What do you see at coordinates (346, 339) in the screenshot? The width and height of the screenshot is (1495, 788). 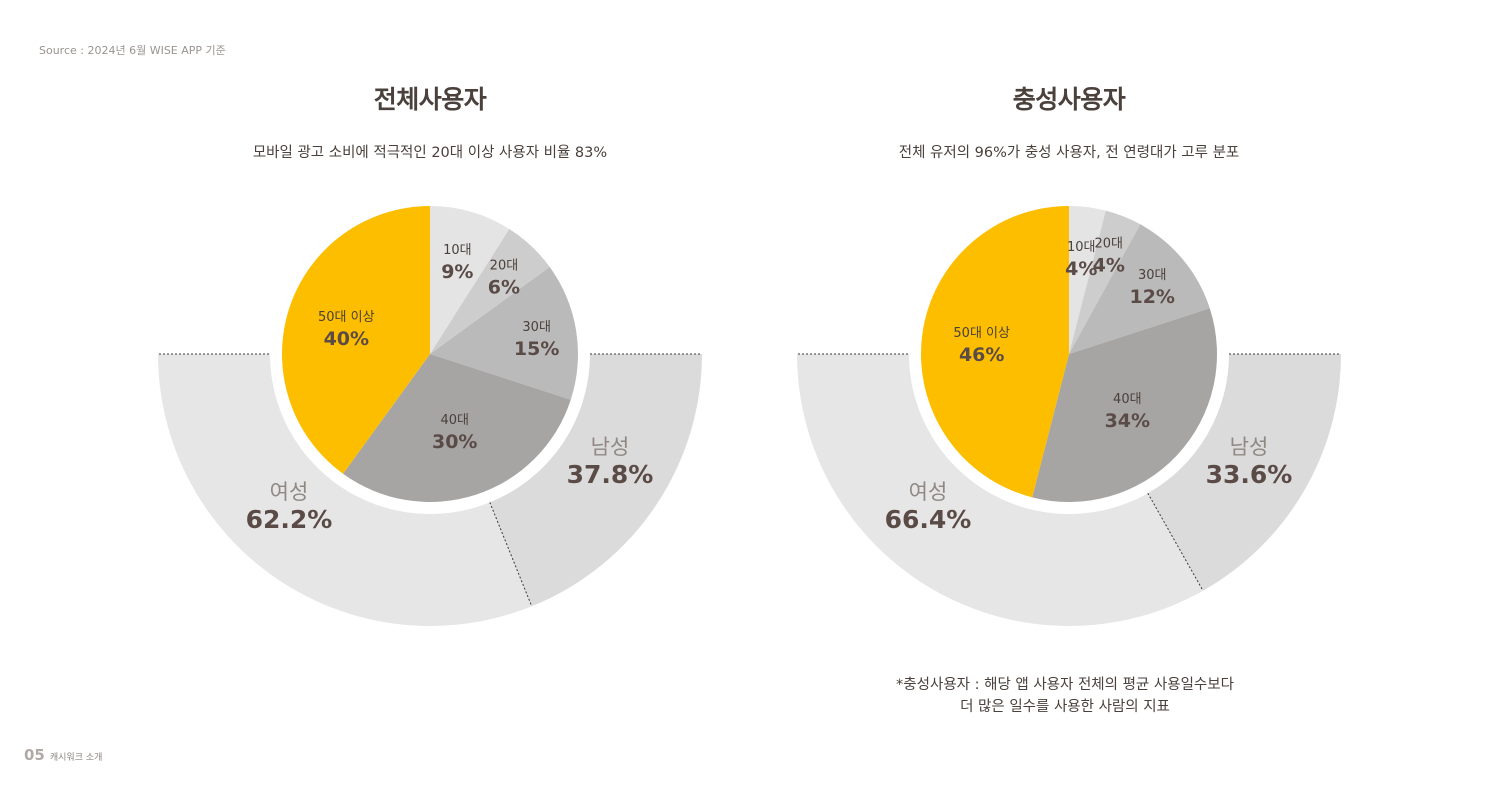 I see `slice-value-5: 40%` at bounding box center [346, 339].